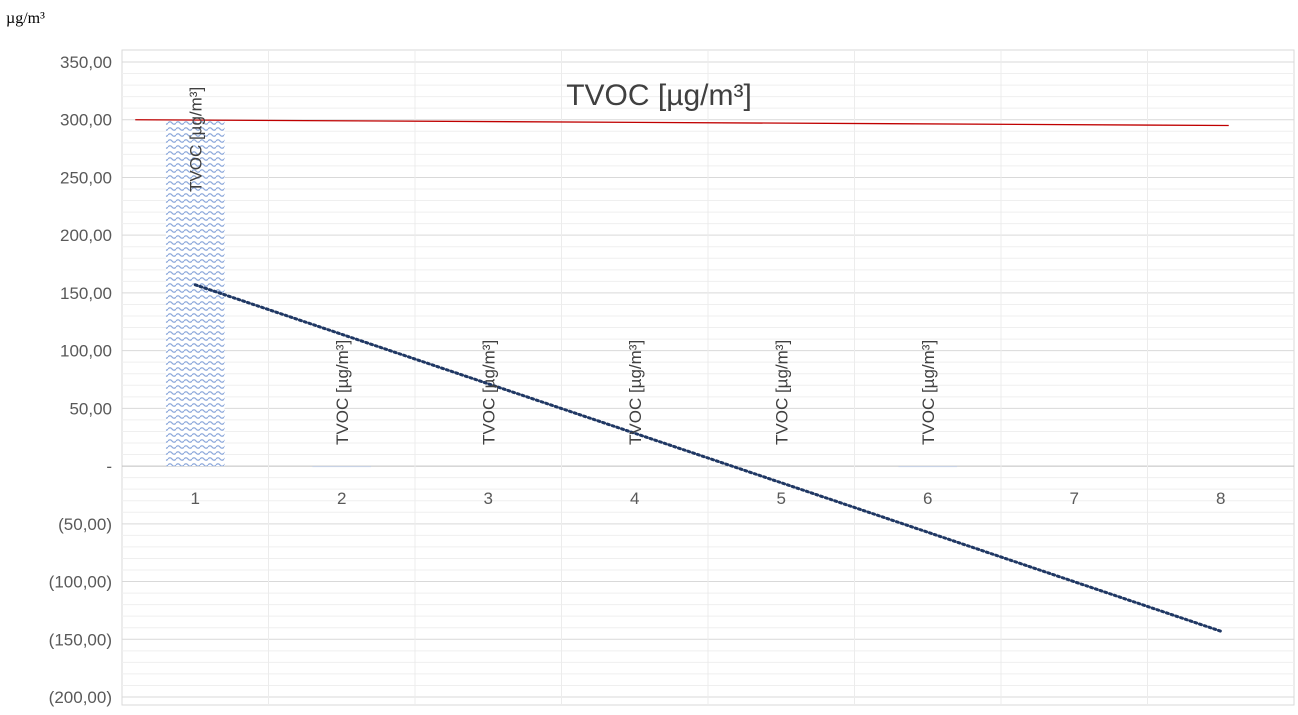 The width and height of the screenshot is (1298, 715). What do you see at coordinates (109, 466) in the screenshot?
I see `y-tick-label: -` at bounding box center [109, 466].